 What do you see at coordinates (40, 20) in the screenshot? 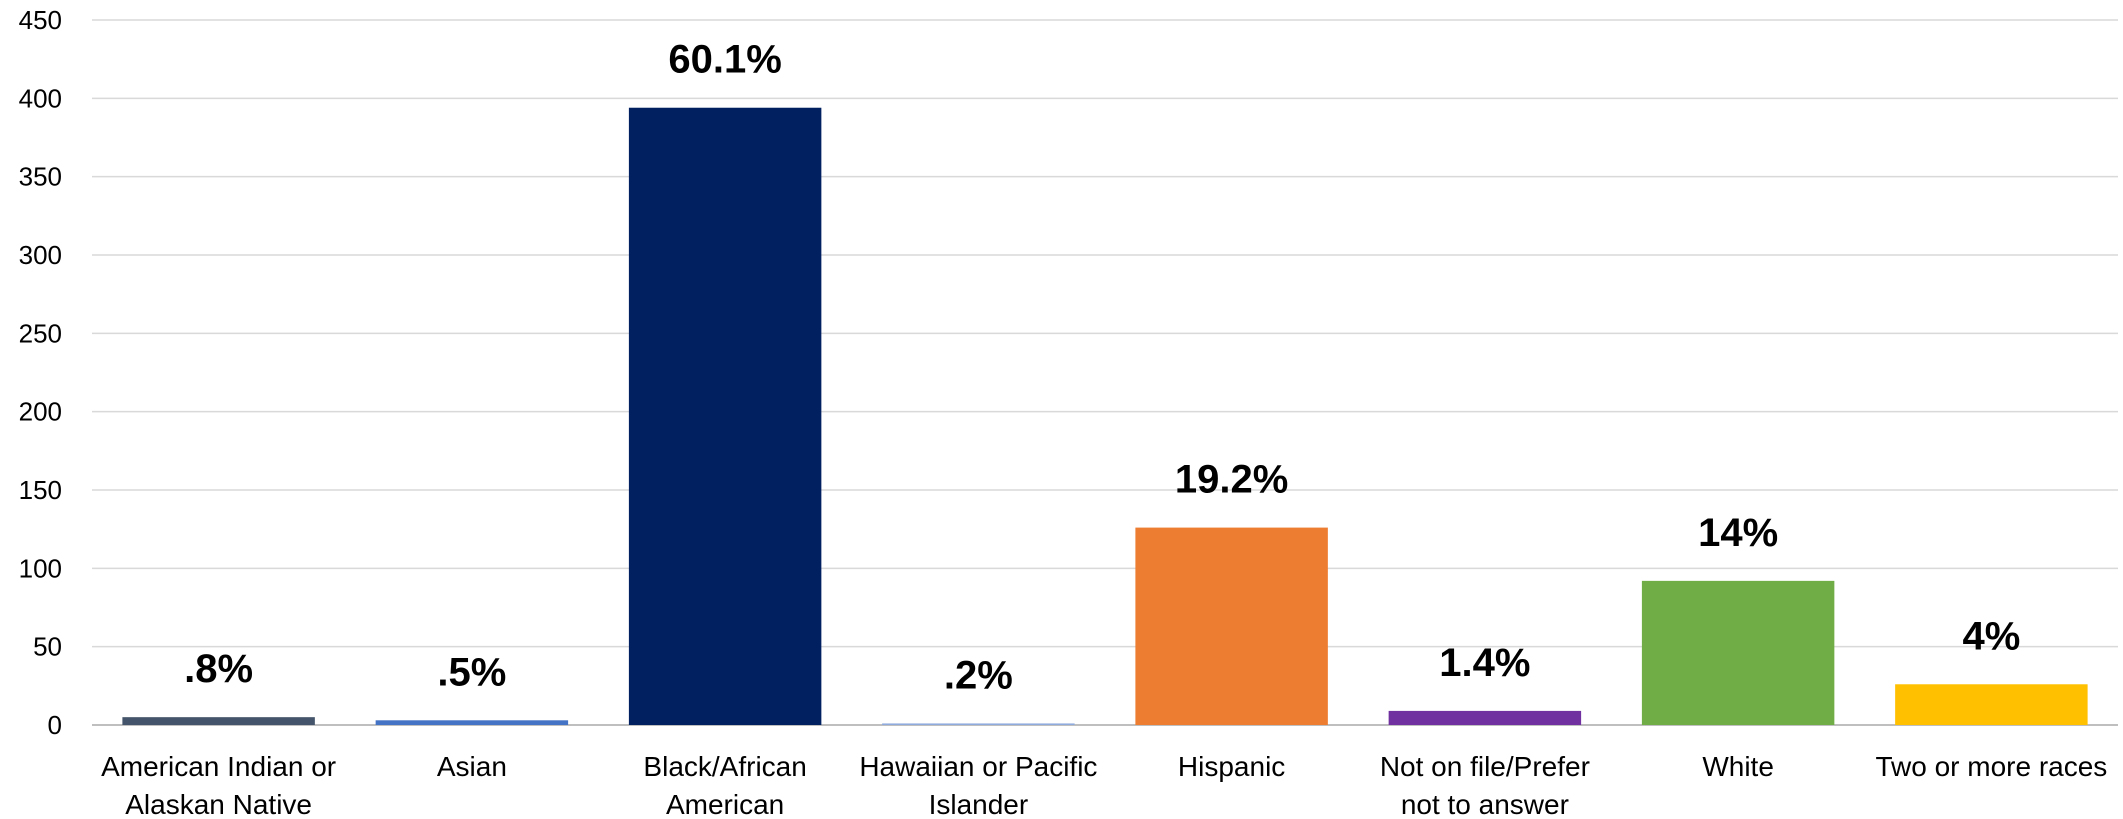
I see `y-tick-label: 450` at bounding box center [40, 20].